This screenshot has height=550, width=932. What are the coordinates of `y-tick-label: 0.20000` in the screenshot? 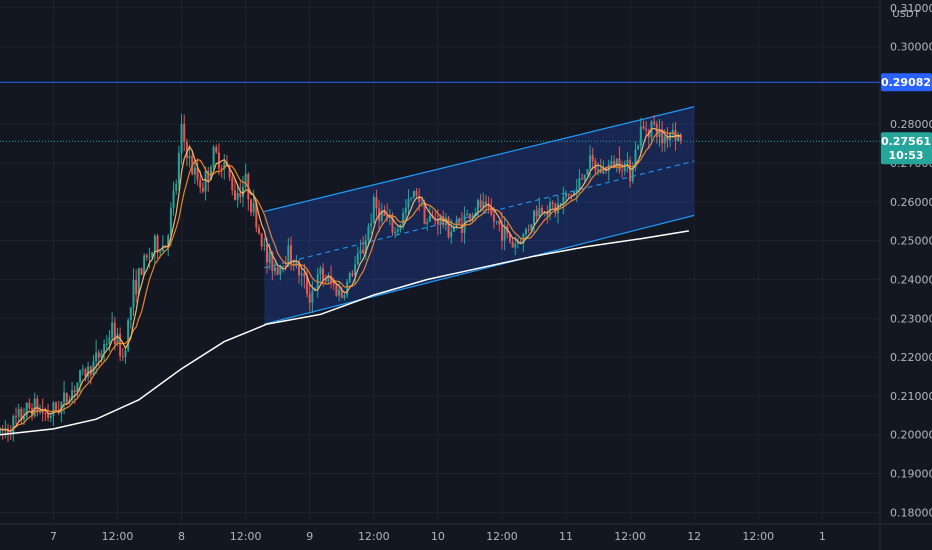 It's located at (911, 435).